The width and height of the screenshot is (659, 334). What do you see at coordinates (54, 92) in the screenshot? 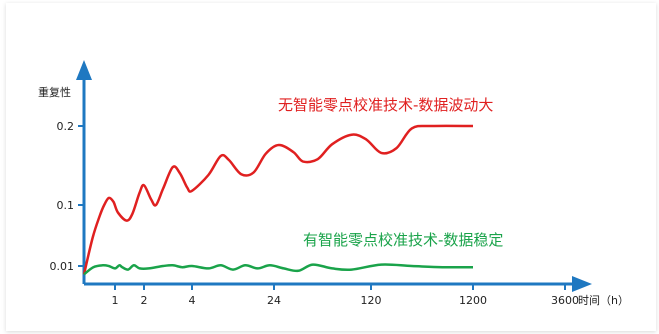
I see `y-axis-label: 重复性` at bounding box center [54, 92].